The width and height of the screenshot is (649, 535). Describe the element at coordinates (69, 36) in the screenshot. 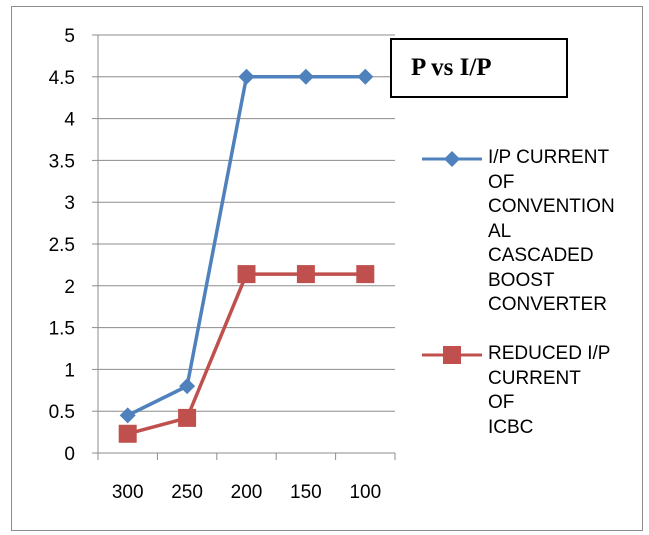

I see `y-tick-label: 5` at that location.